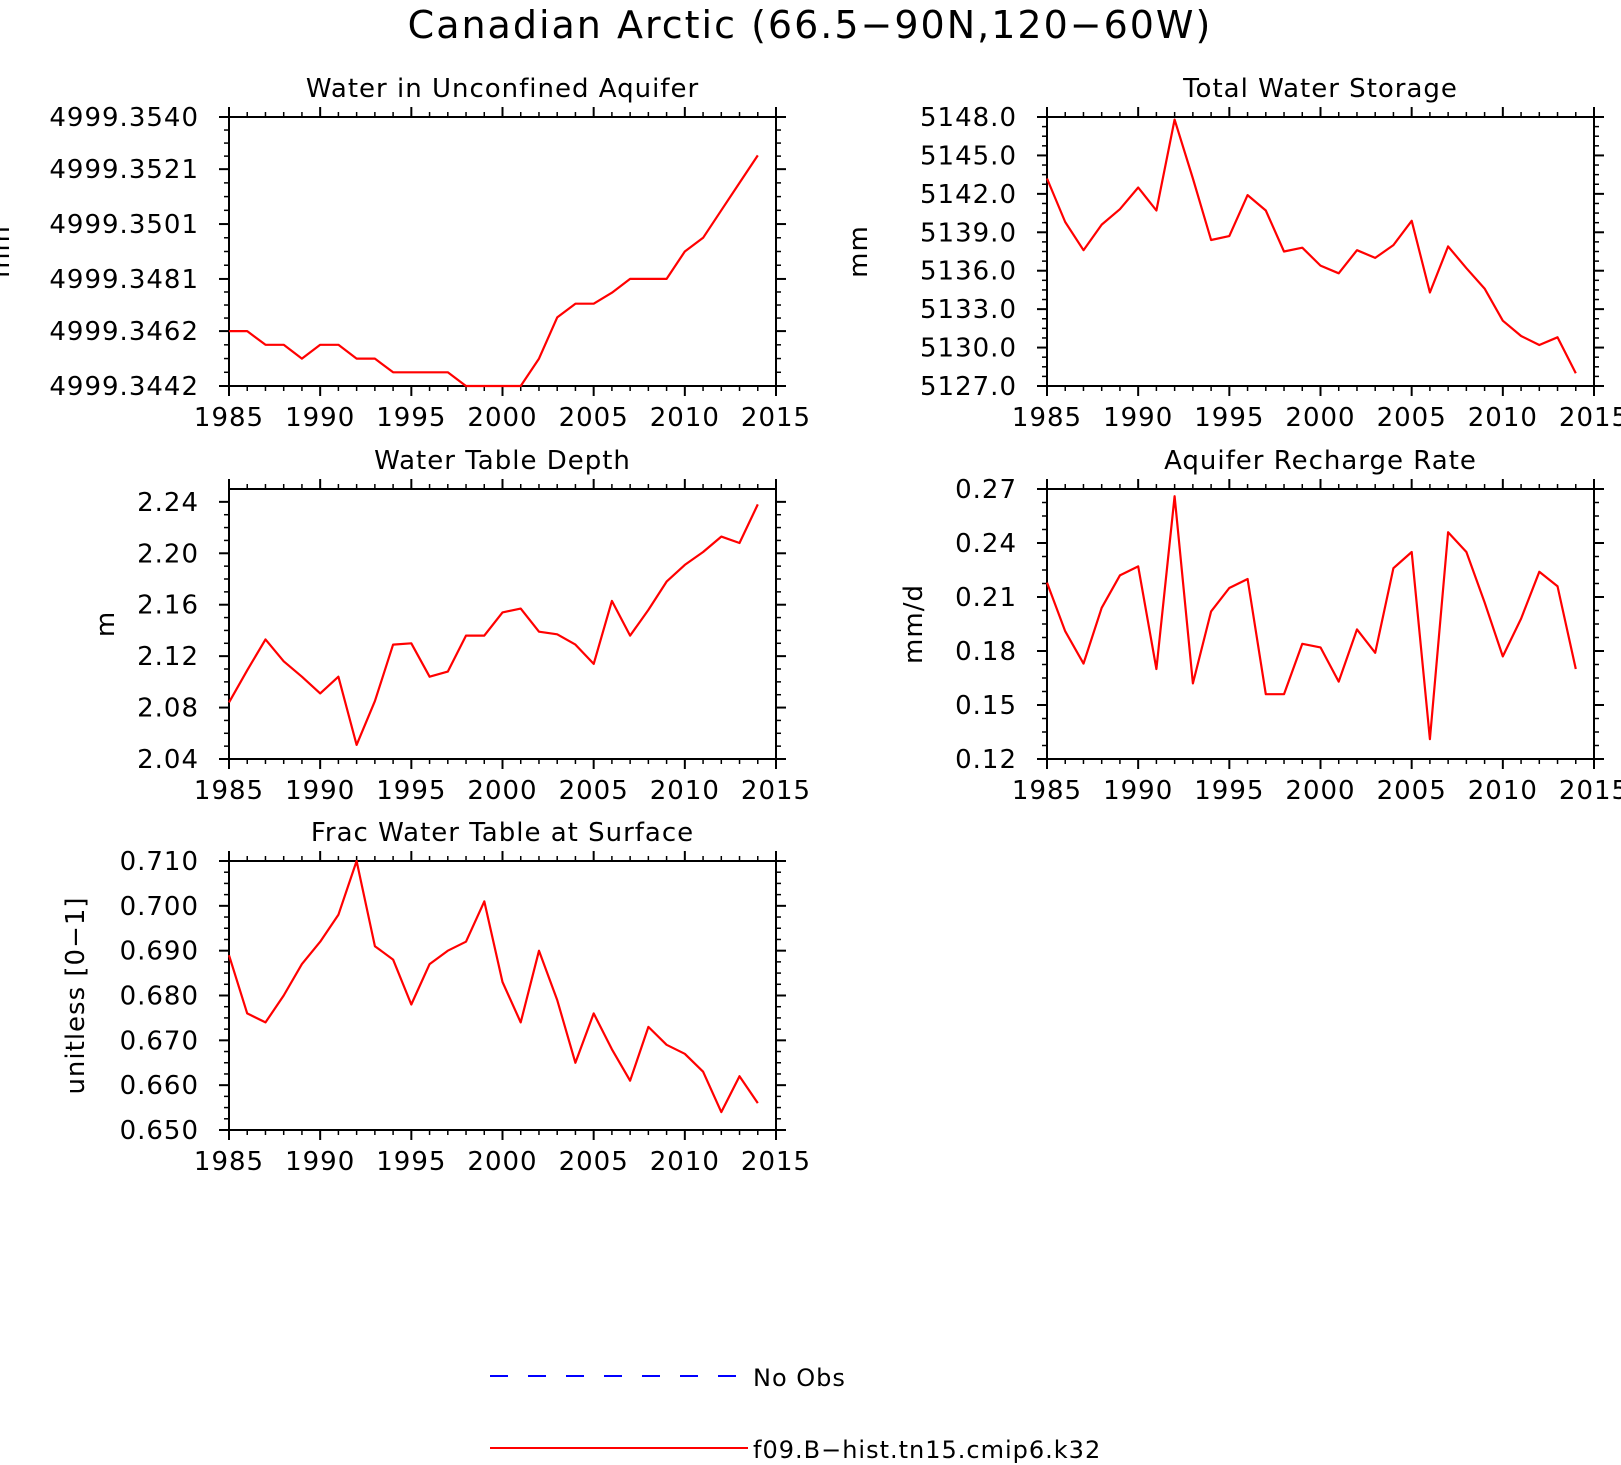 The image size is (1621, 1465). Describe the element at coordinates (968, 310) in the screenshot. I see `y-tick-label: 5133.0` at that location.